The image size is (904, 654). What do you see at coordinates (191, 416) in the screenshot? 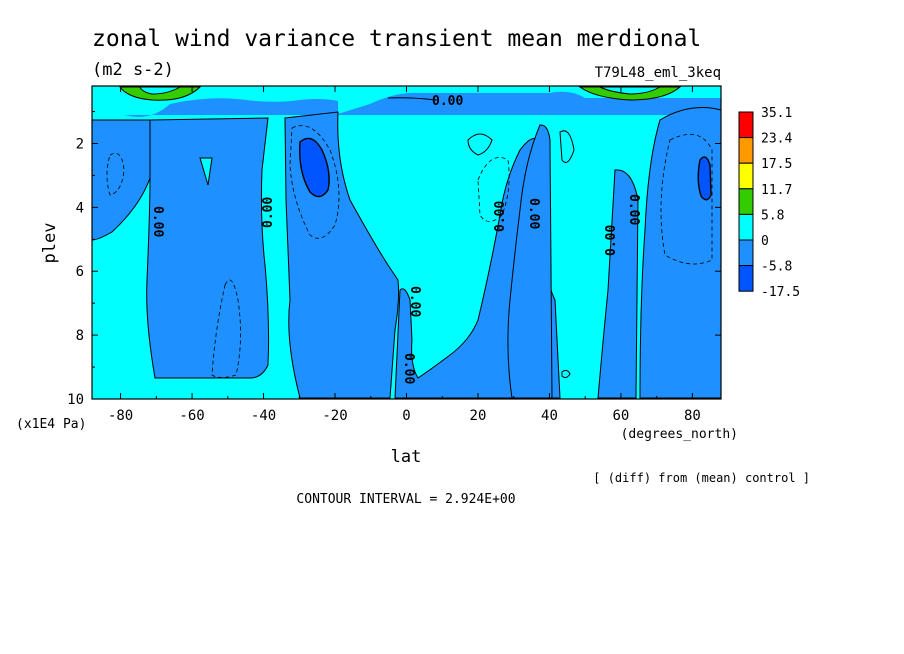
I see `x-tick-label: -60` at bounding box center [191, 416].